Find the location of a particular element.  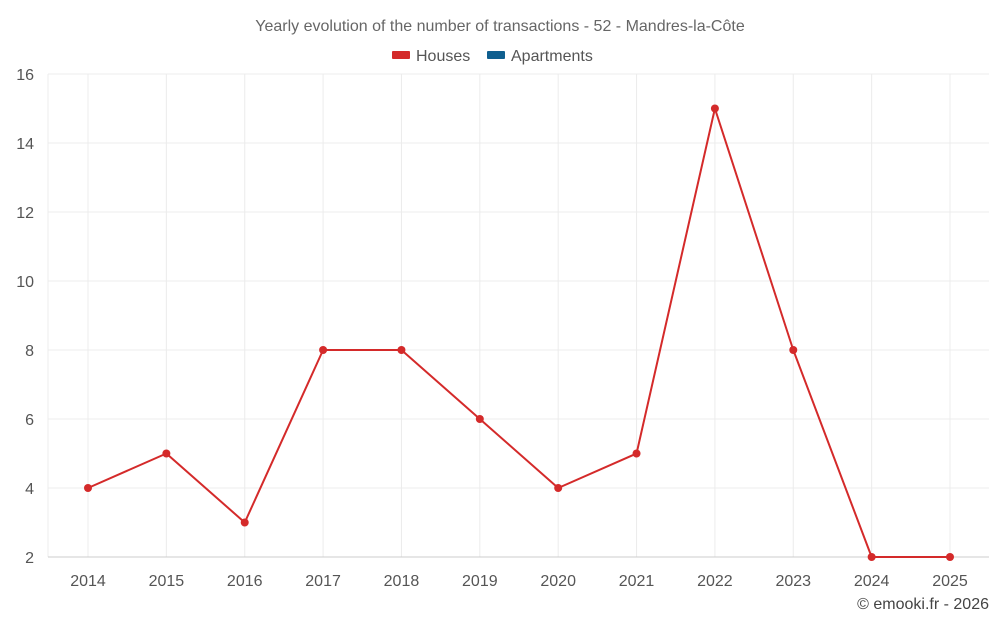

y-tick-label: 16 is located at coordinates (25, 75).